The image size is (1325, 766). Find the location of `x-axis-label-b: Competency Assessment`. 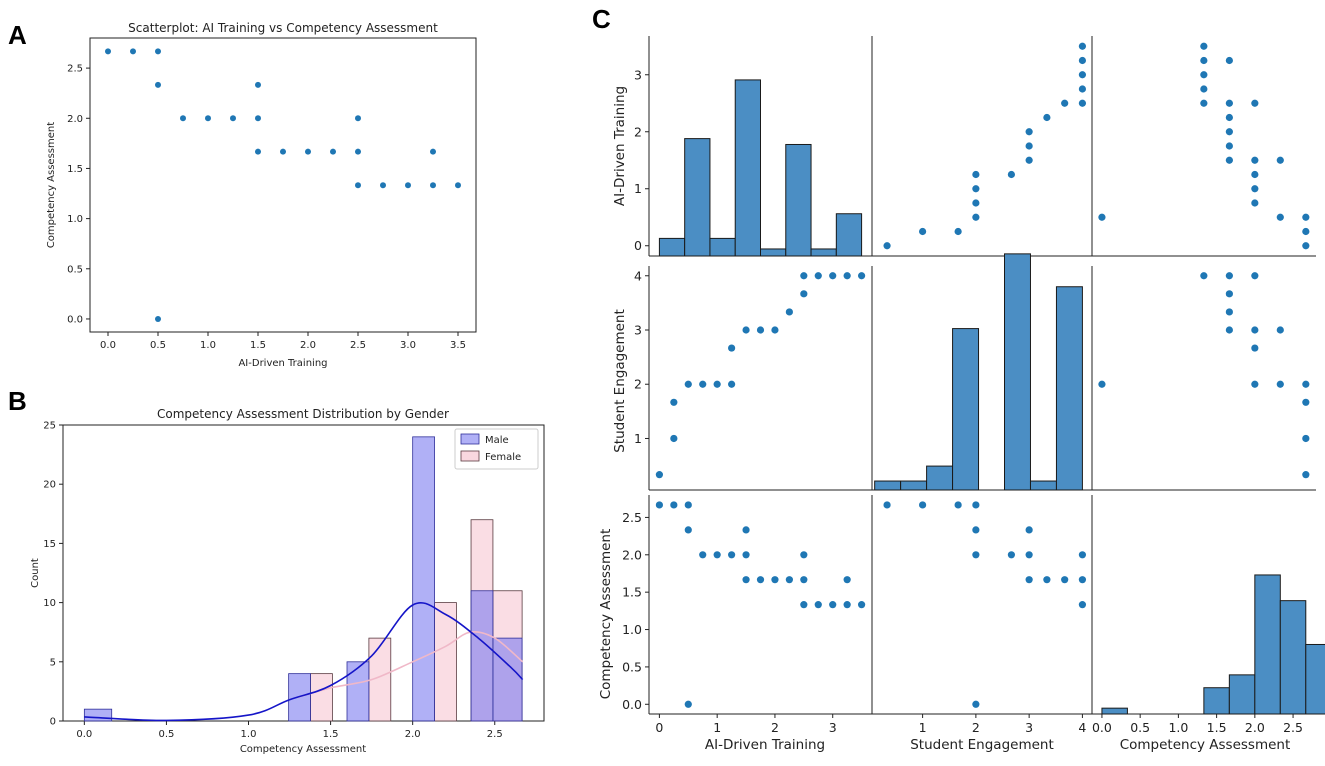

x-axis-label-b: Competency Assessment is located at coordinates (303, 749).